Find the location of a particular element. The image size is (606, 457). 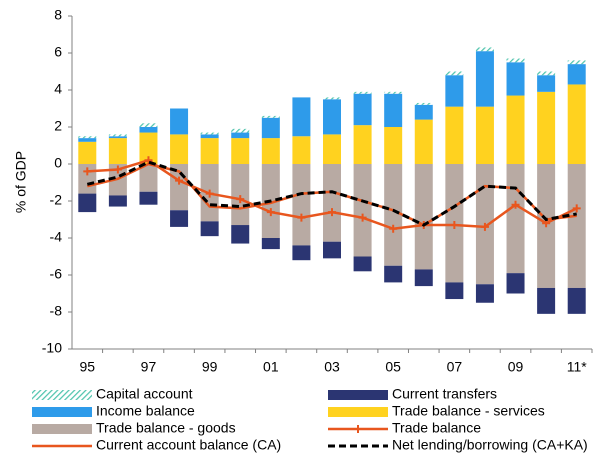

y-tick-label: 0 is located at coordinates (58, 163).